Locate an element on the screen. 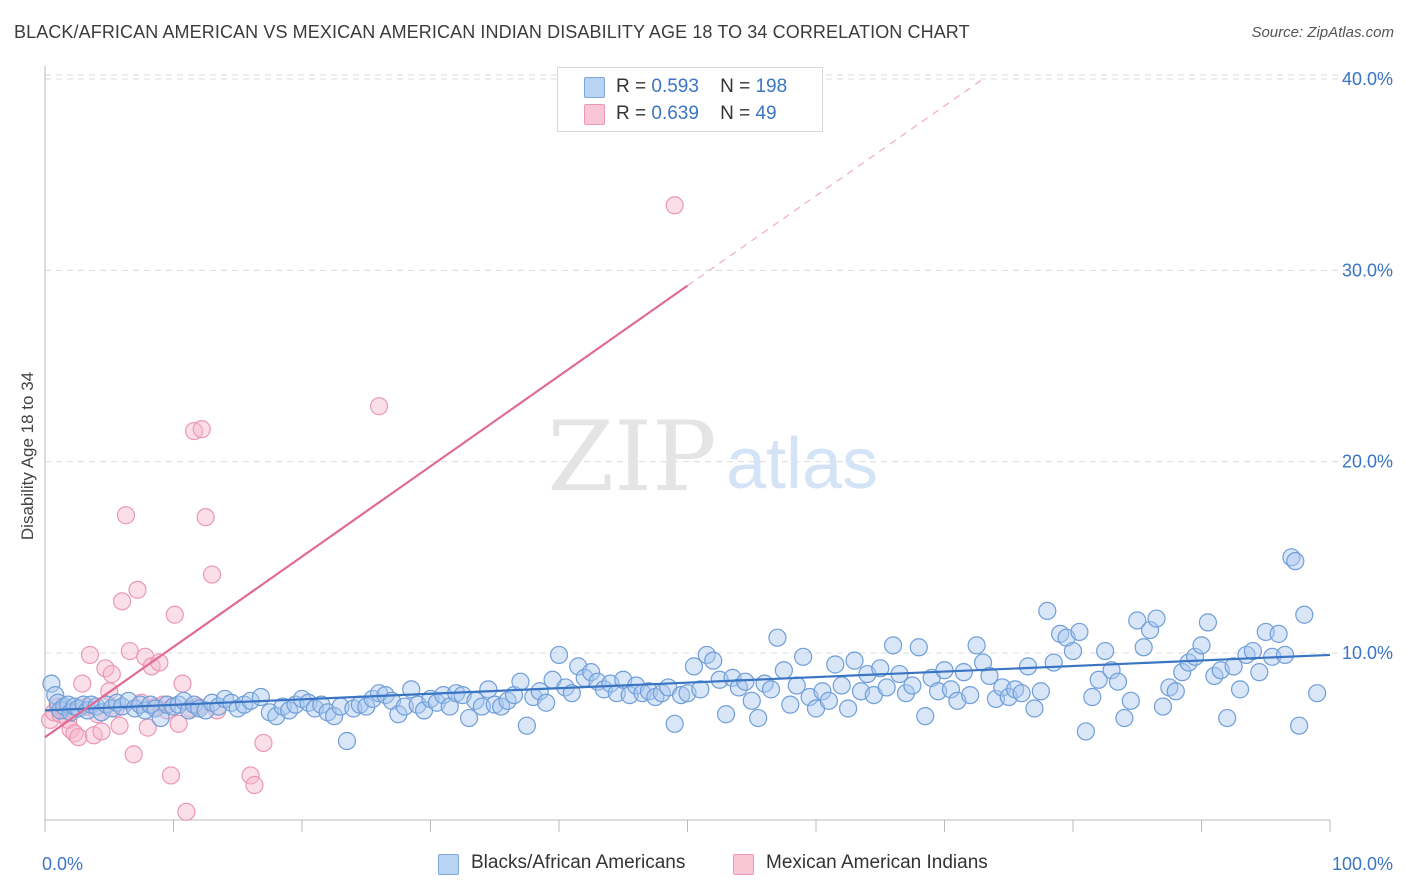 Image resolution: width=1406 pixels, height=892 pixels. bottom-legend-swatch-blue is located at coordinates (448, 864).